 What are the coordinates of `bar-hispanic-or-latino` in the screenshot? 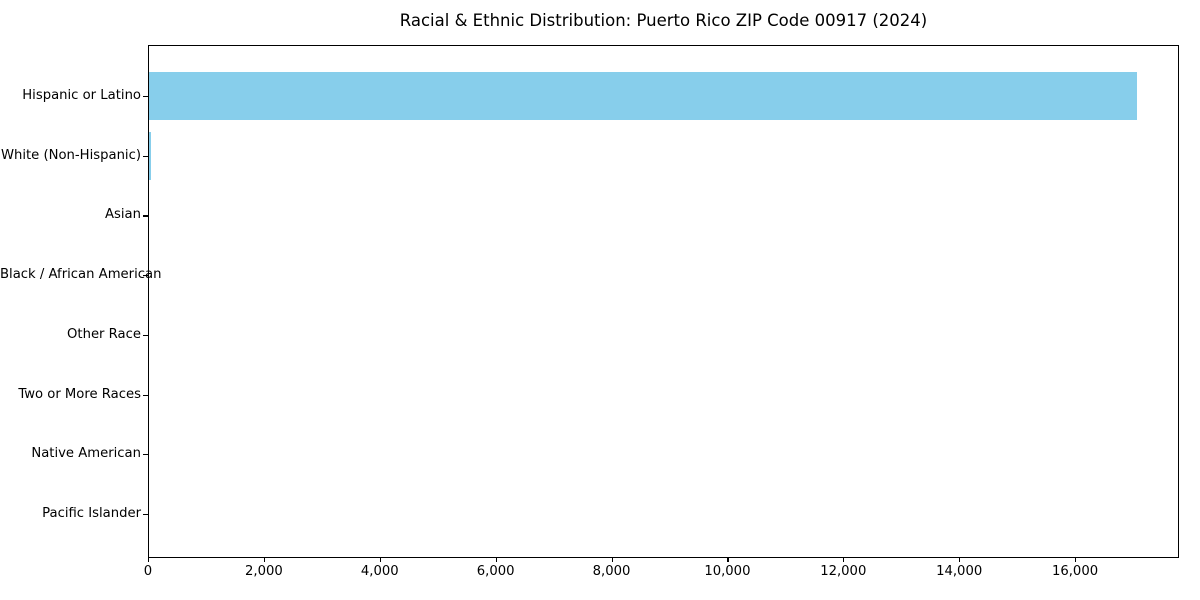 It's located at (643, 96).